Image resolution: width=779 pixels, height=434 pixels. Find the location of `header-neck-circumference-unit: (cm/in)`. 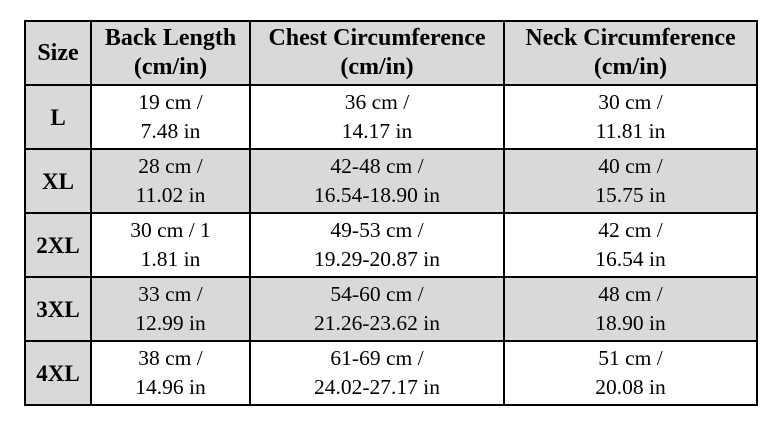

header-neck-circumference-unit: (cm/in) is located at coordinates (630, 67).